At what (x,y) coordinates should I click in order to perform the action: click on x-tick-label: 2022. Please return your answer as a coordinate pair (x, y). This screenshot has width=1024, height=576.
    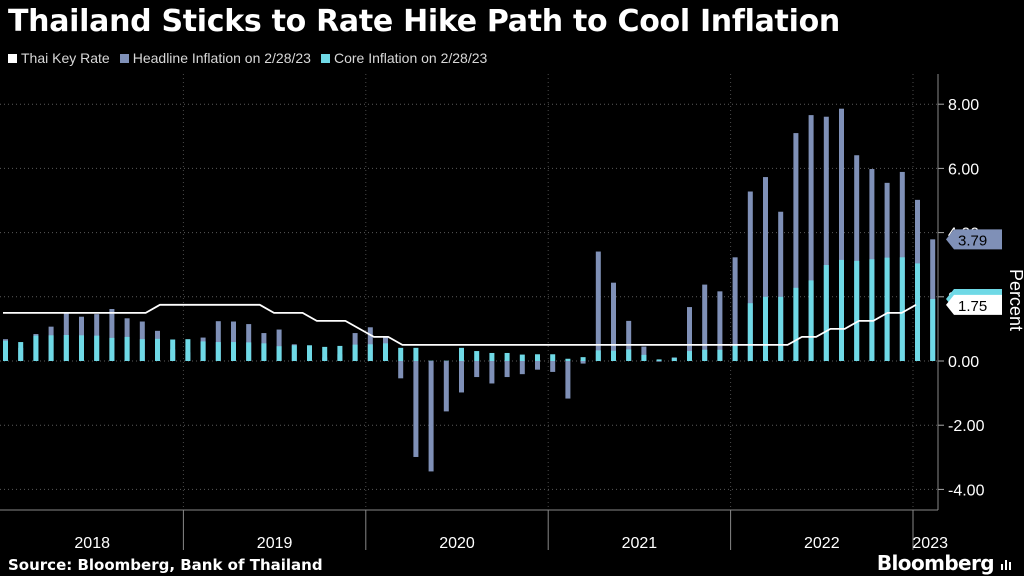
    Looking at the image, I should click on (822, 543).